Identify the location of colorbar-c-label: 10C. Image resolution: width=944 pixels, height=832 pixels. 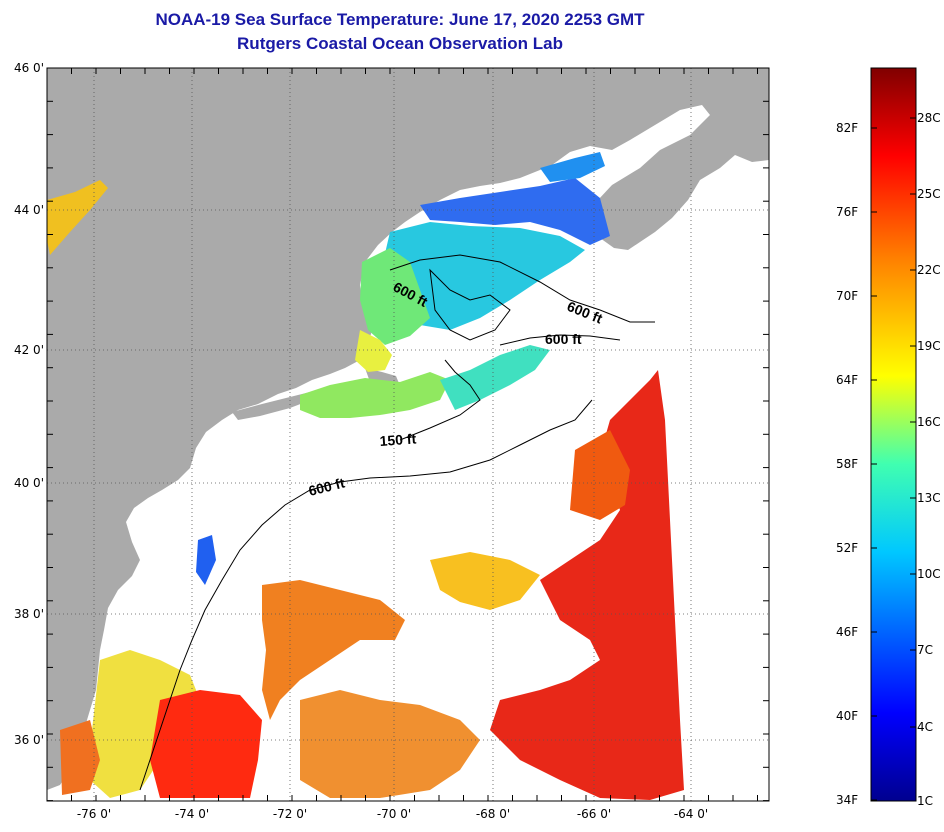
(929, 574).